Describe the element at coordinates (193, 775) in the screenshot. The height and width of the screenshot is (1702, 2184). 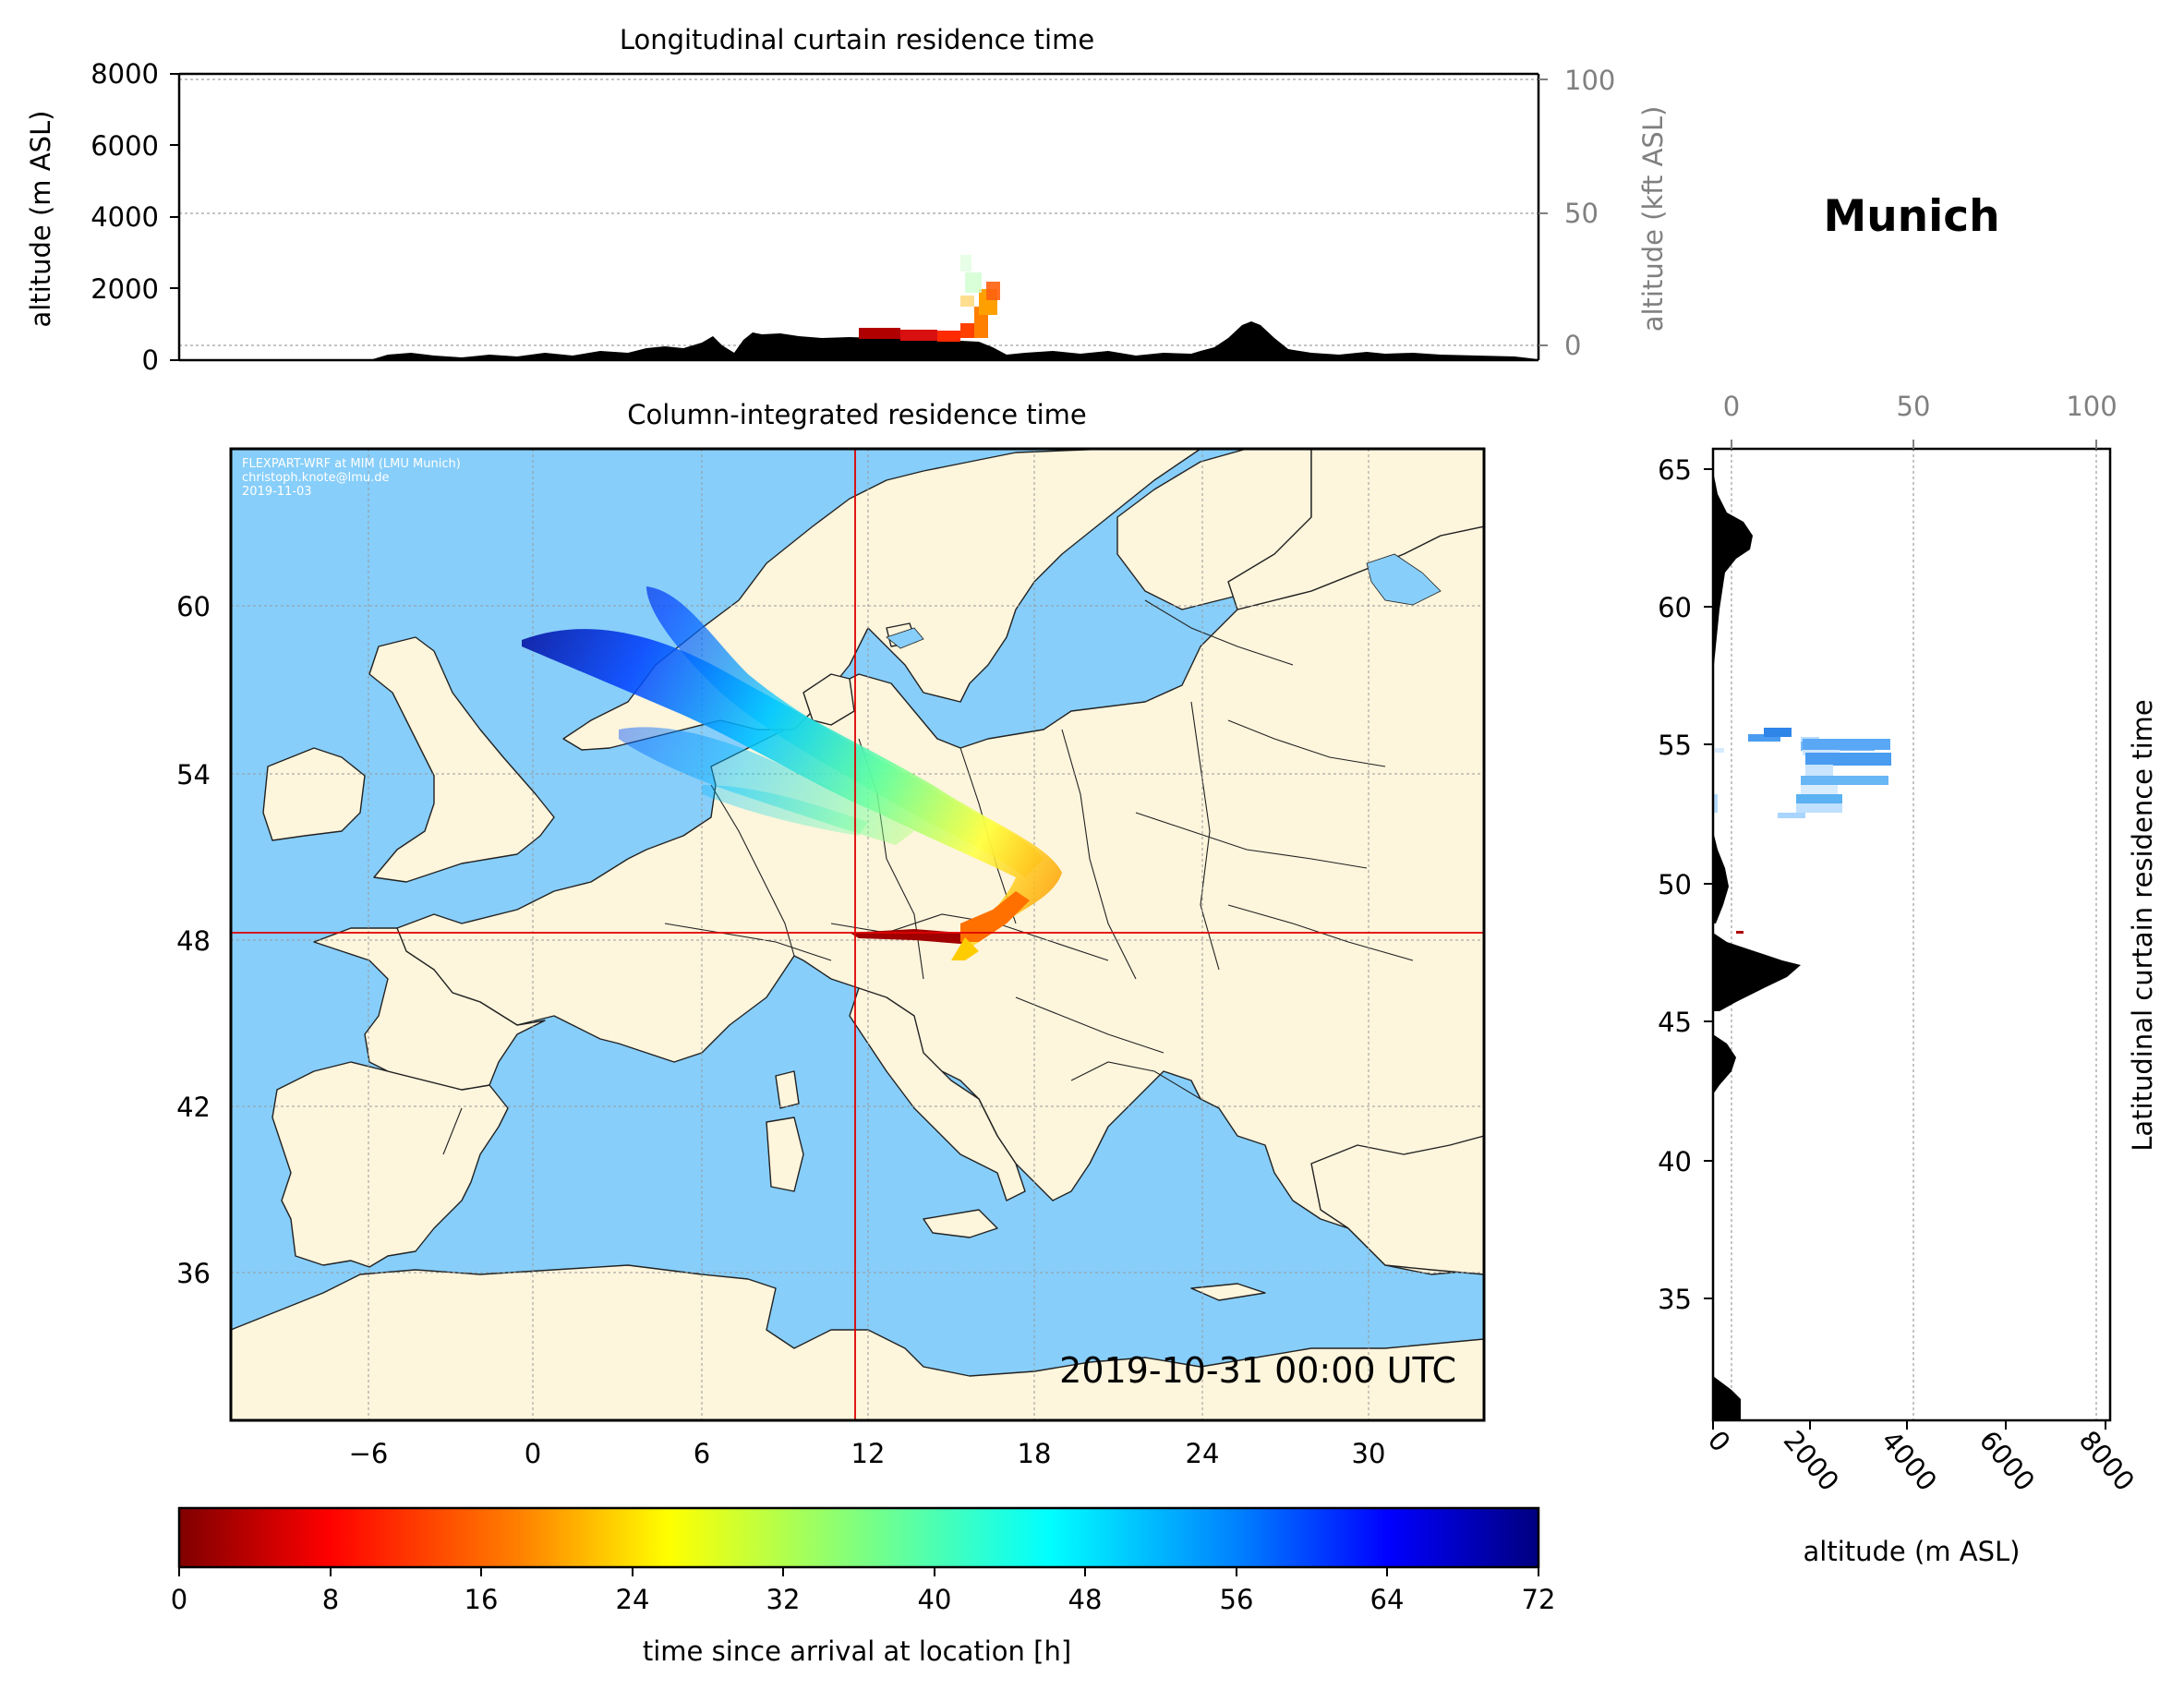
I see `map-ytick: 54` at that location.